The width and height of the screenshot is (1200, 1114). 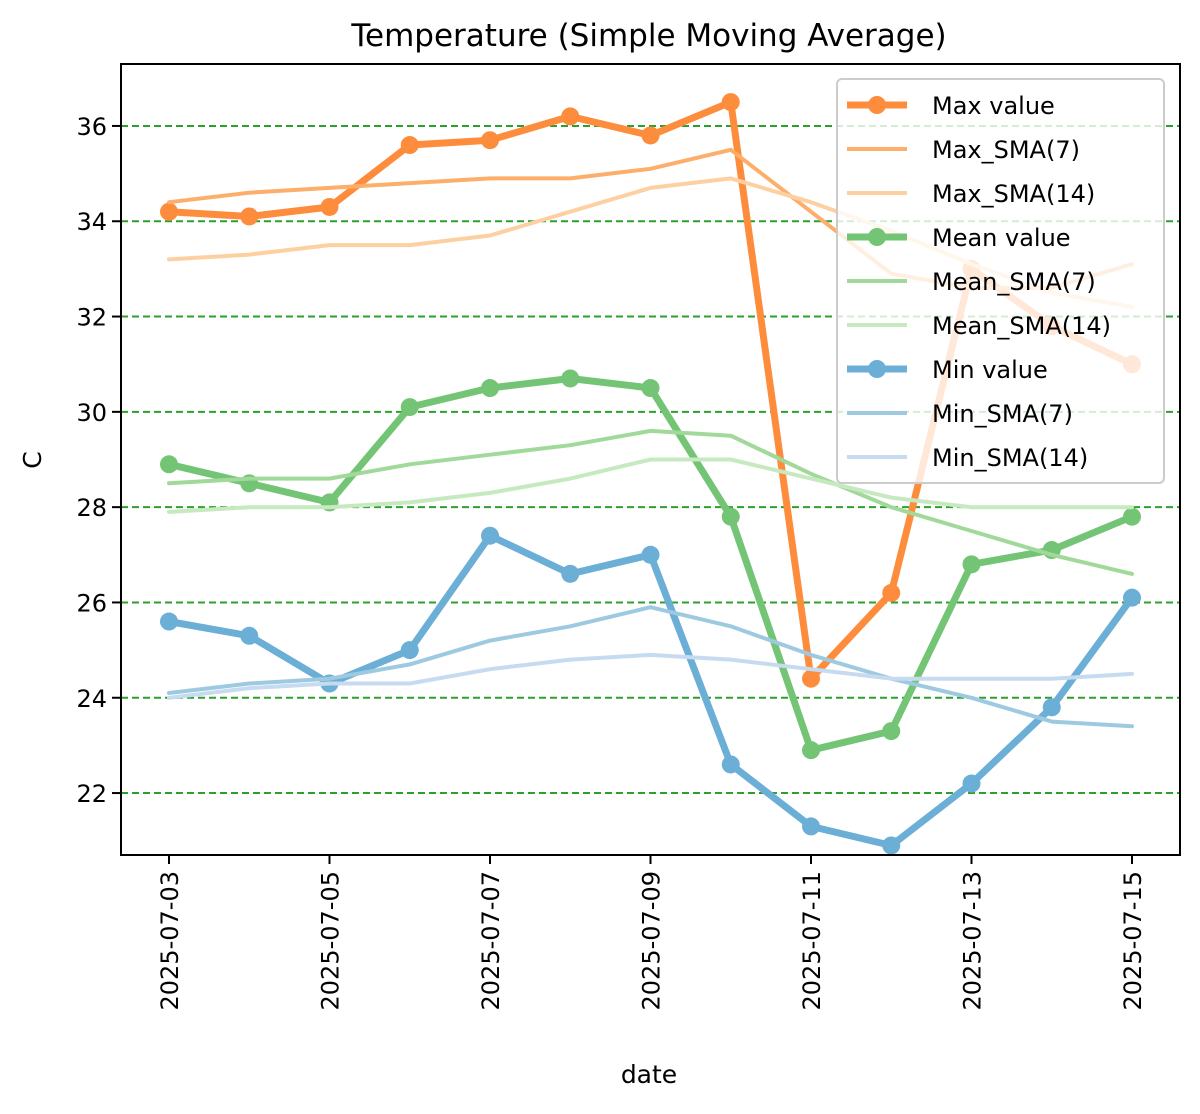 I want to click on legend-label: Min_SMA(14), so click(x=1010, y=458).